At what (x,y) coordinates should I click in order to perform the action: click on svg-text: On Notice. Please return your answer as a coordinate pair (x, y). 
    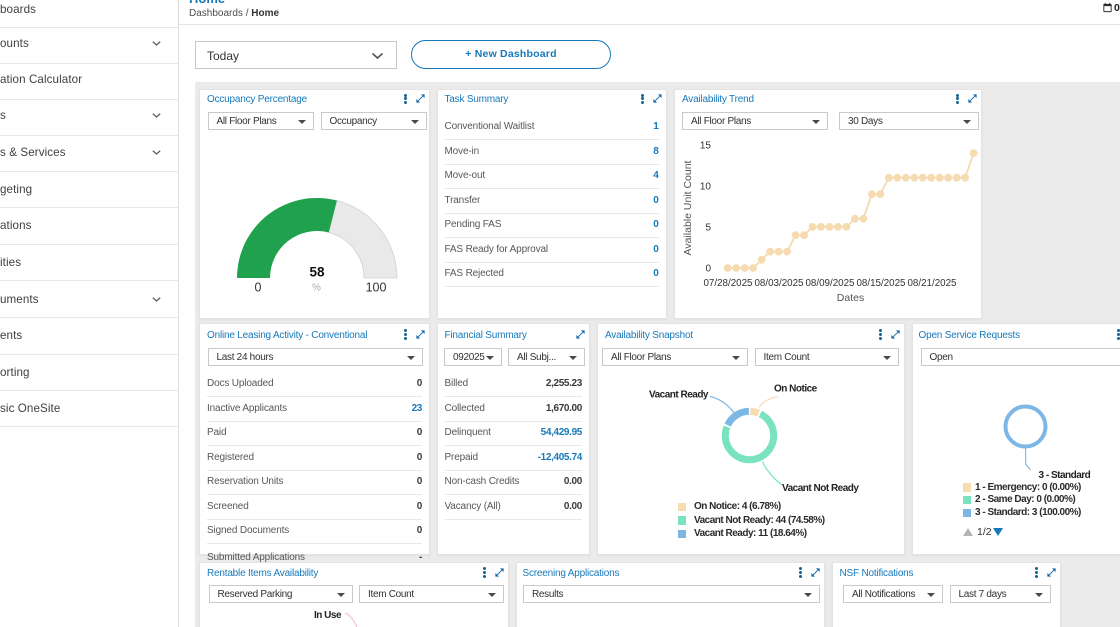
    Looking at the image, I should click on (796, 388).